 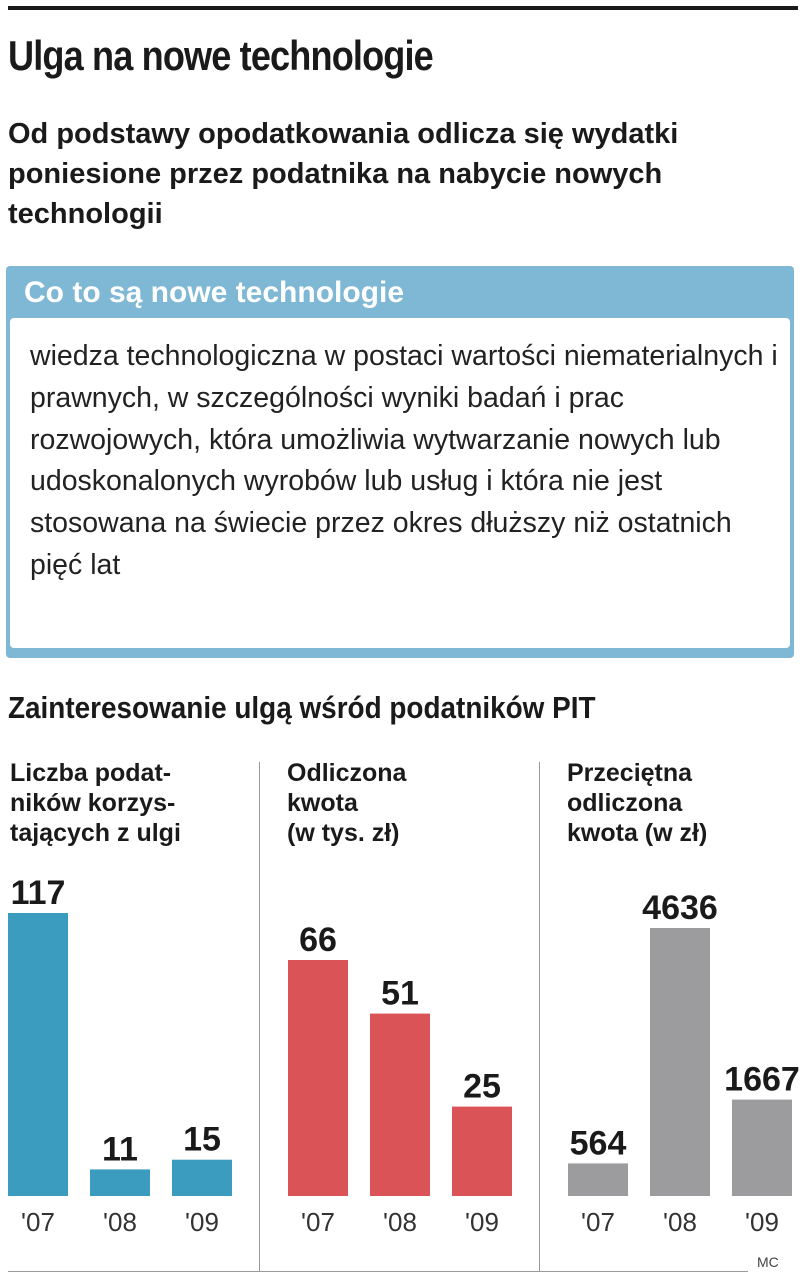 I want to click on panel-label-average-amount: Przeciętna odliczona kwota (w zł), so click(x=637, y=803).